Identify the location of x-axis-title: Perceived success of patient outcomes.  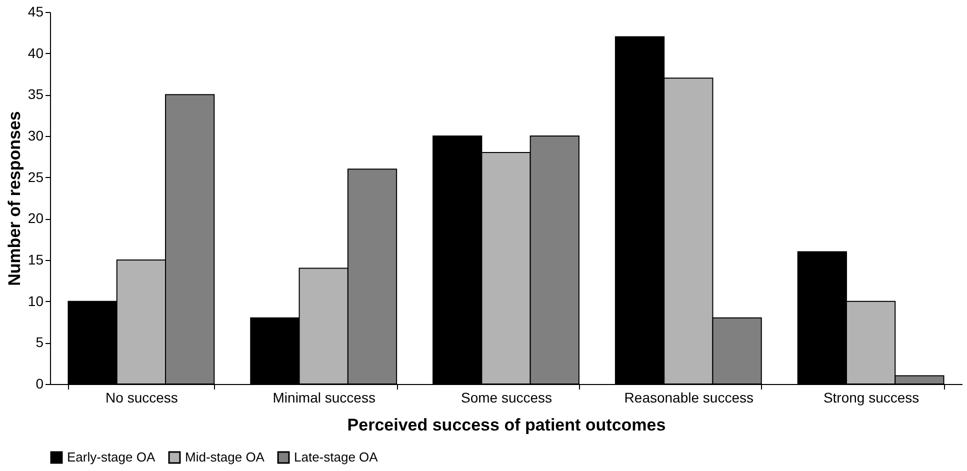
(506, 425).